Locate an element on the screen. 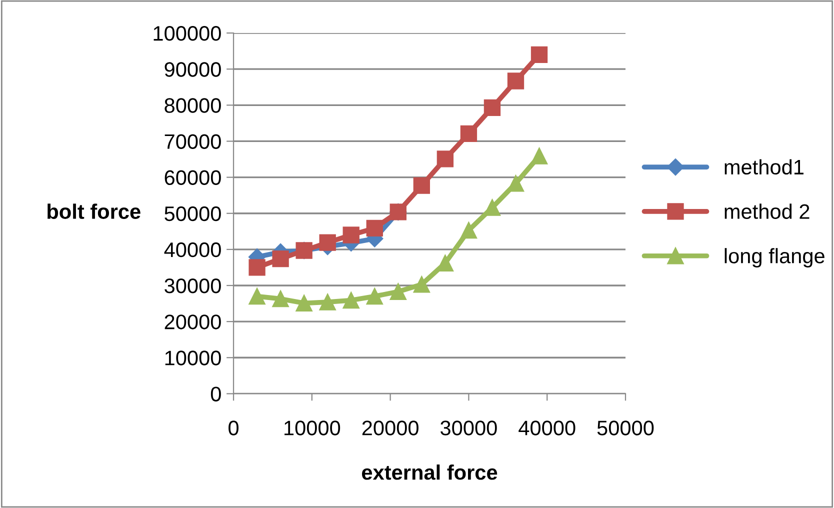  y-tick-label: 60000 is located at coordinates (192, 178).